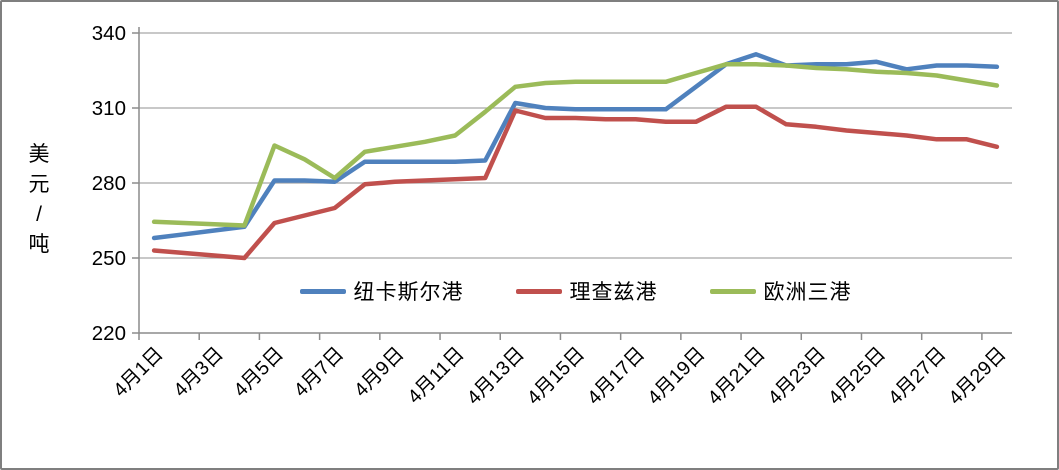 The image size is (1059, 470). I want to click on svg-text: 4月29日, so click(977, 376).